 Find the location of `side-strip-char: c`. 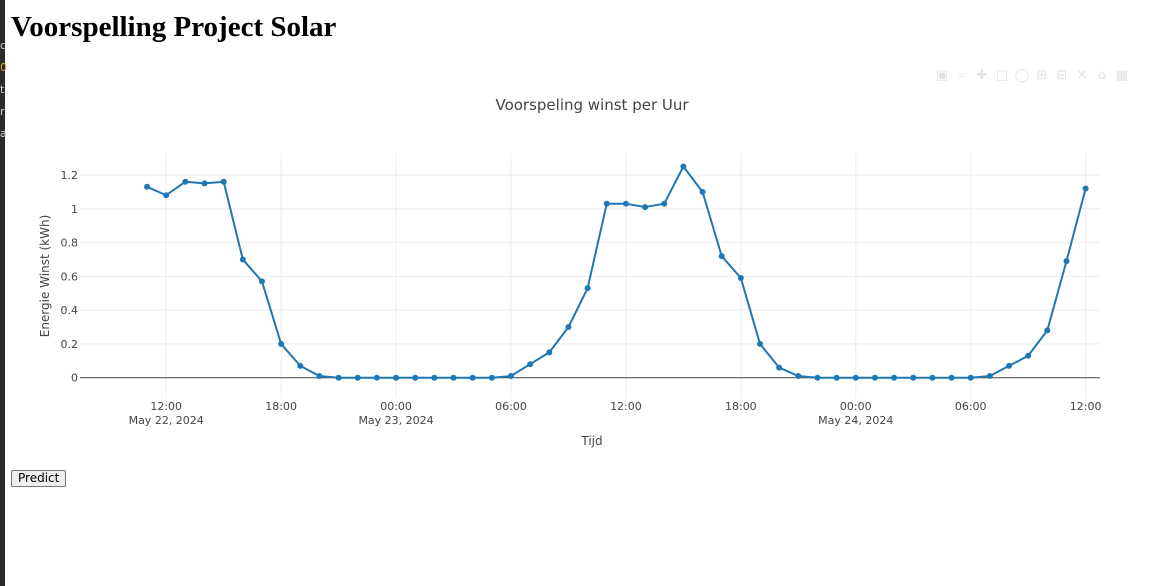

side-strip-char: c is located at coordinates (3, 45).